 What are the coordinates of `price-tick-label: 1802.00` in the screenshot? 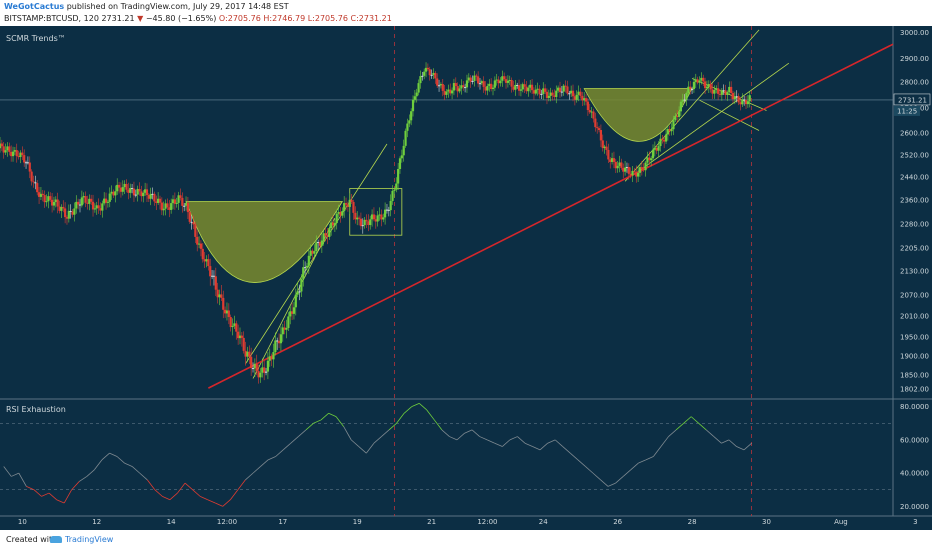 It's located at (914, 390).